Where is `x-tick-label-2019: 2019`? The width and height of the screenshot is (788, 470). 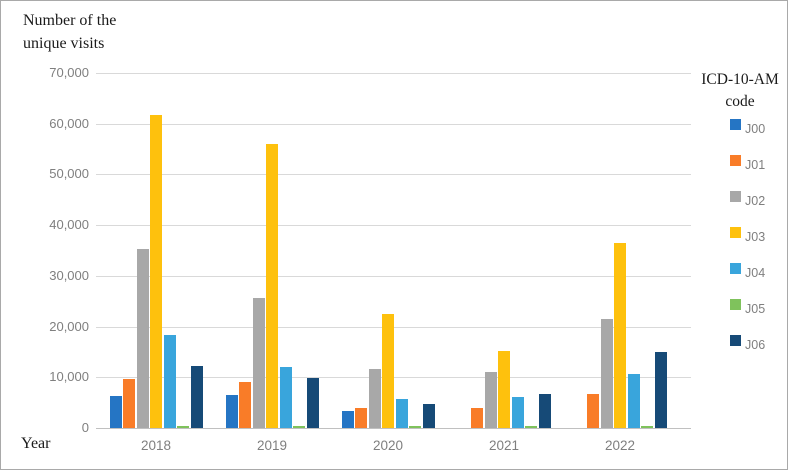 x-tick-label-2019: 2019 is located at coordinates (272, 445).